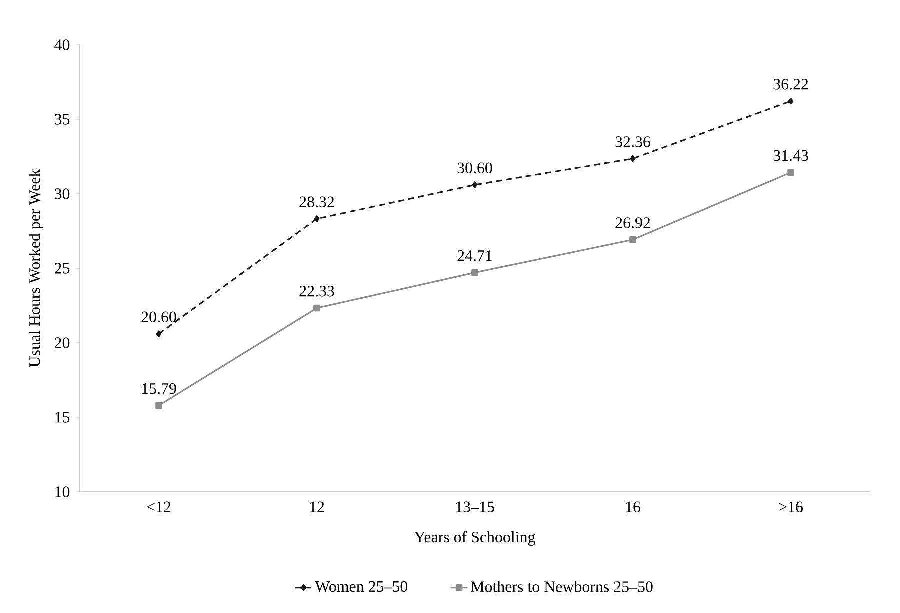  I want to click on y-tick-label: 35, so click(62, 119).